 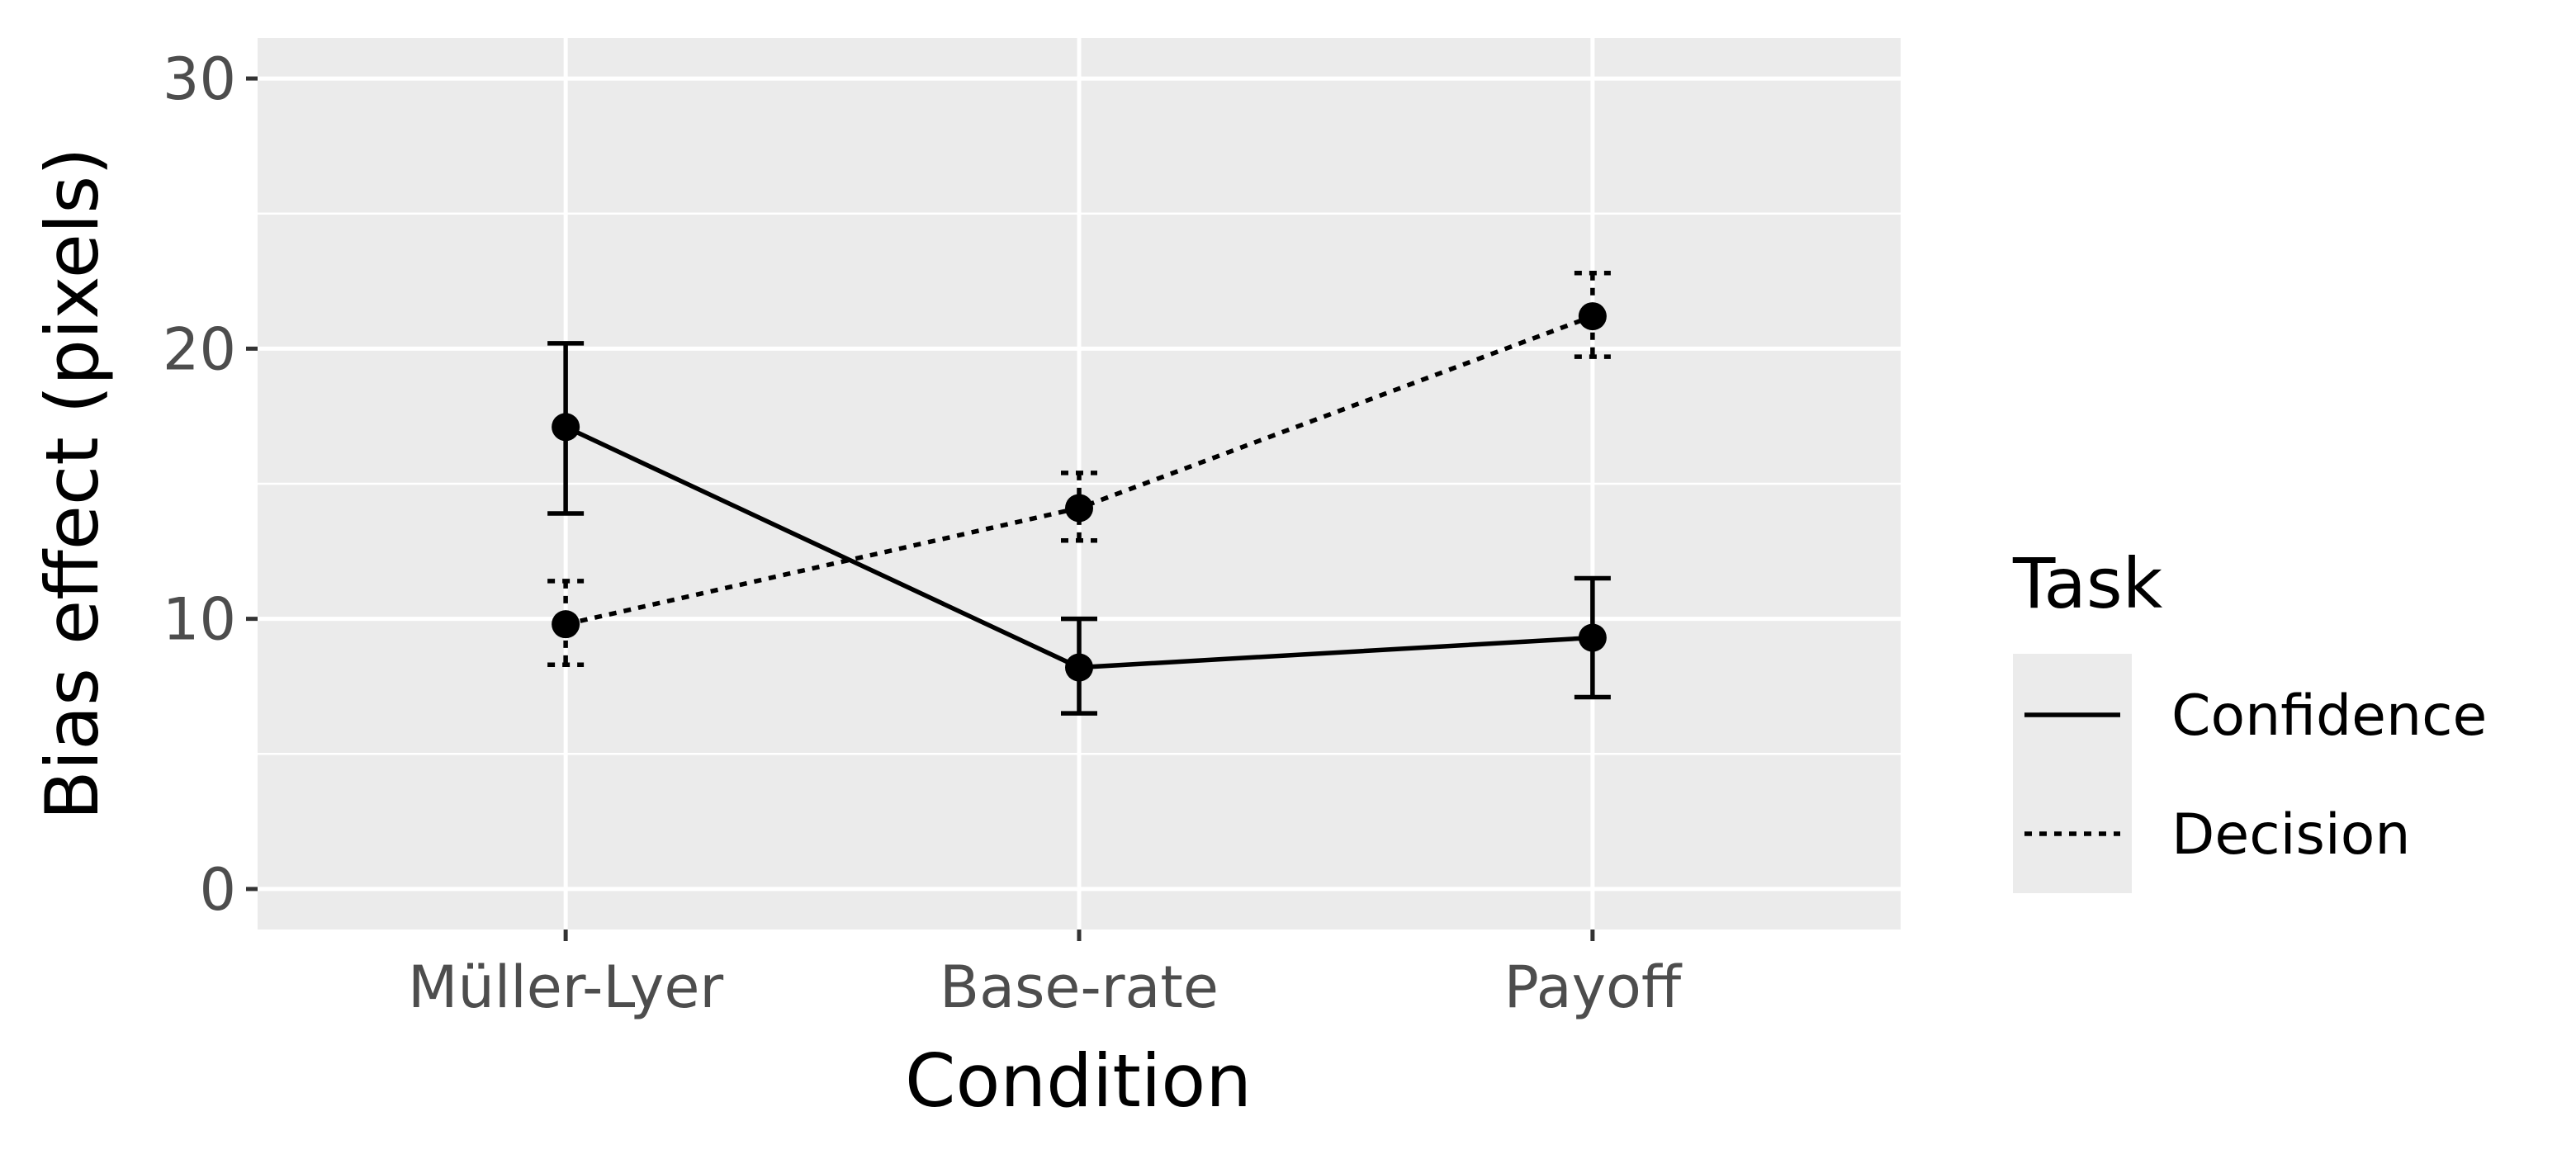 What do you see at coordinates (199, 349) in the screenshot?
I see `y-tick-label: 20` at bounding box center [199, 349].